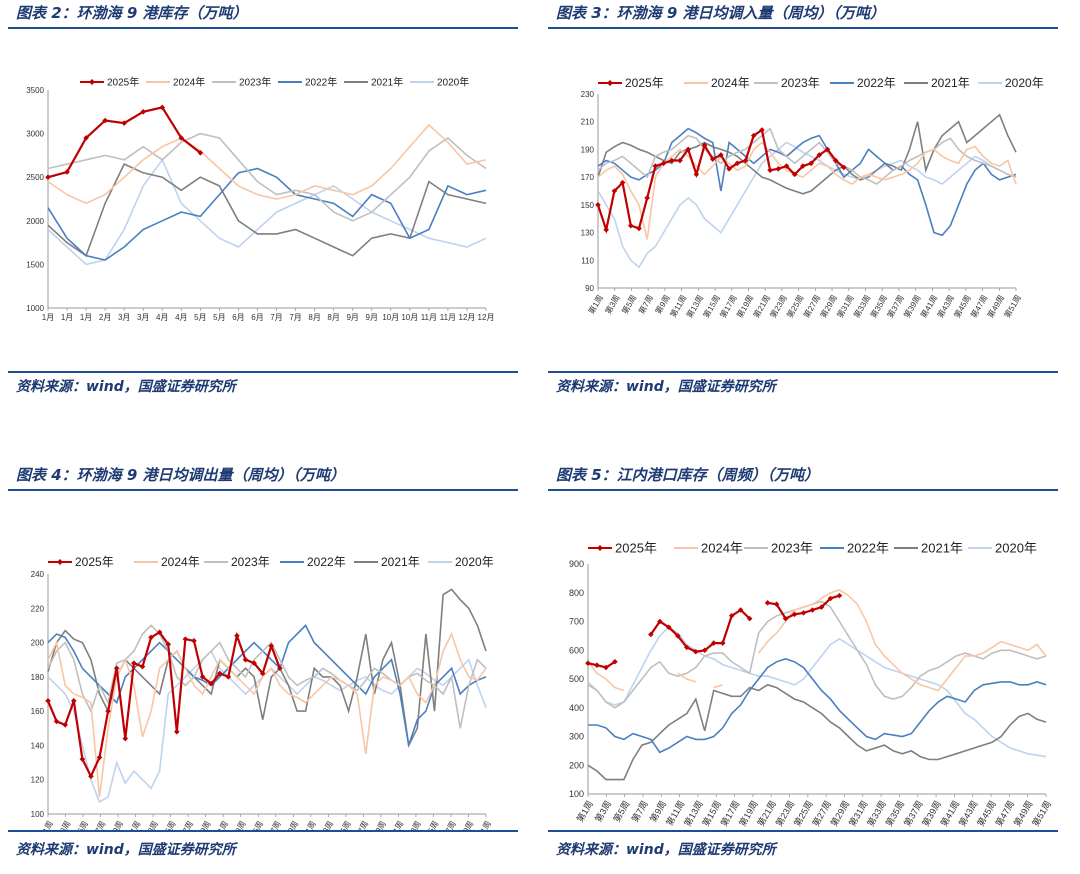 This screenshot has height=874, width=1080. What do you see at coordinates (149, 824) in the screenshot?
I see `x-tick-label: 第13周` at bounding box center [149, 824].